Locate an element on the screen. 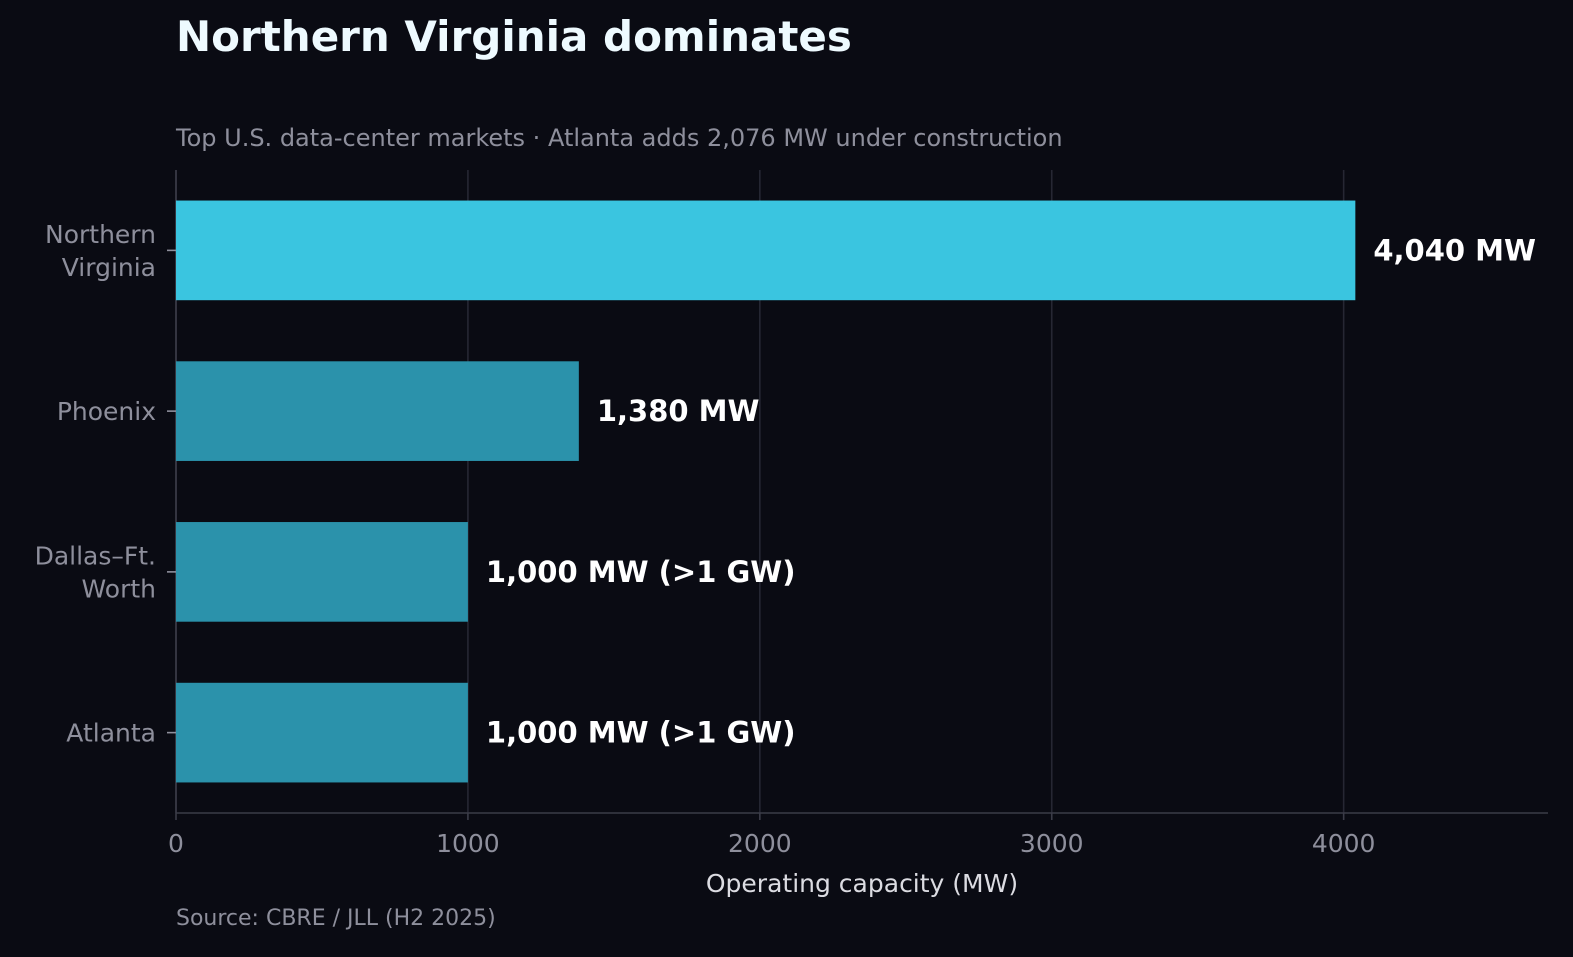 The width and height of the screenshot is (1573, 957). x-tick-label: 1000 is located at coordinates (468, 843).